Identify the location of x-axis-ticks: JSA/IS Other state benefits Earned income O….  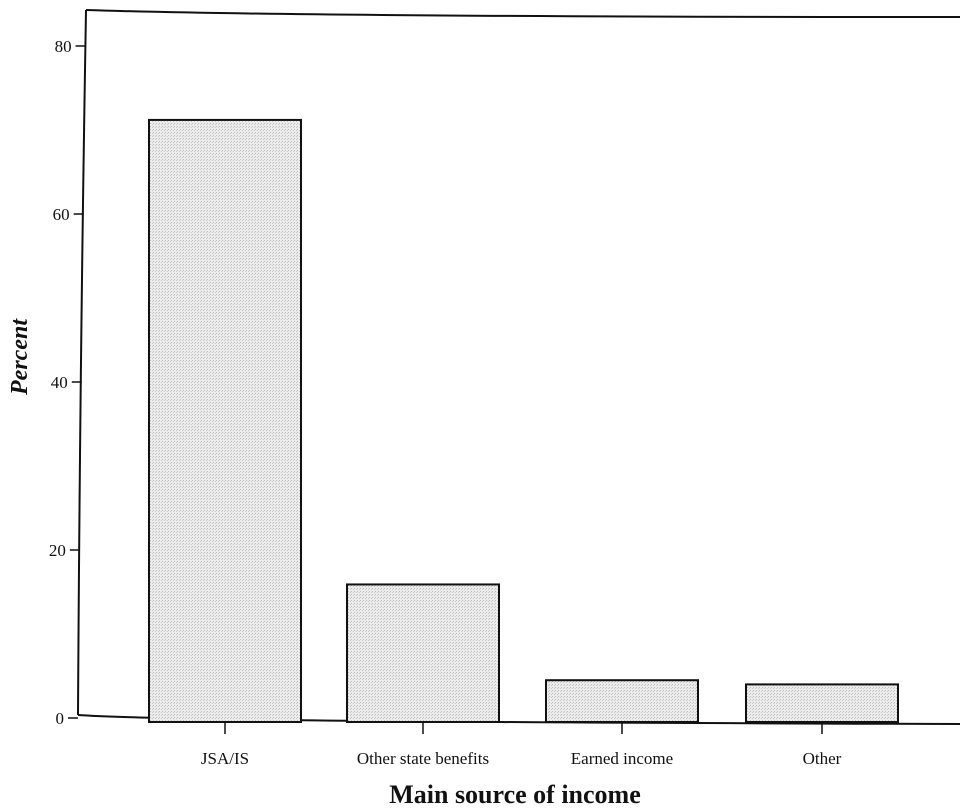
(521, 745).